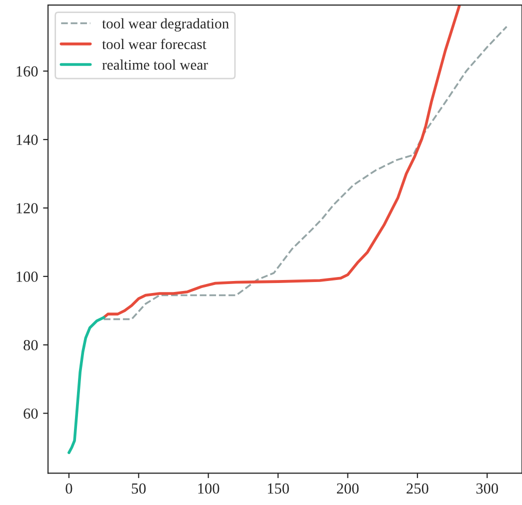 This screenshot has width=522, height=505. Describe the element at coordinates (154, 44) in the screenshot. I see `legend-label: tool wear forecast` at that location.